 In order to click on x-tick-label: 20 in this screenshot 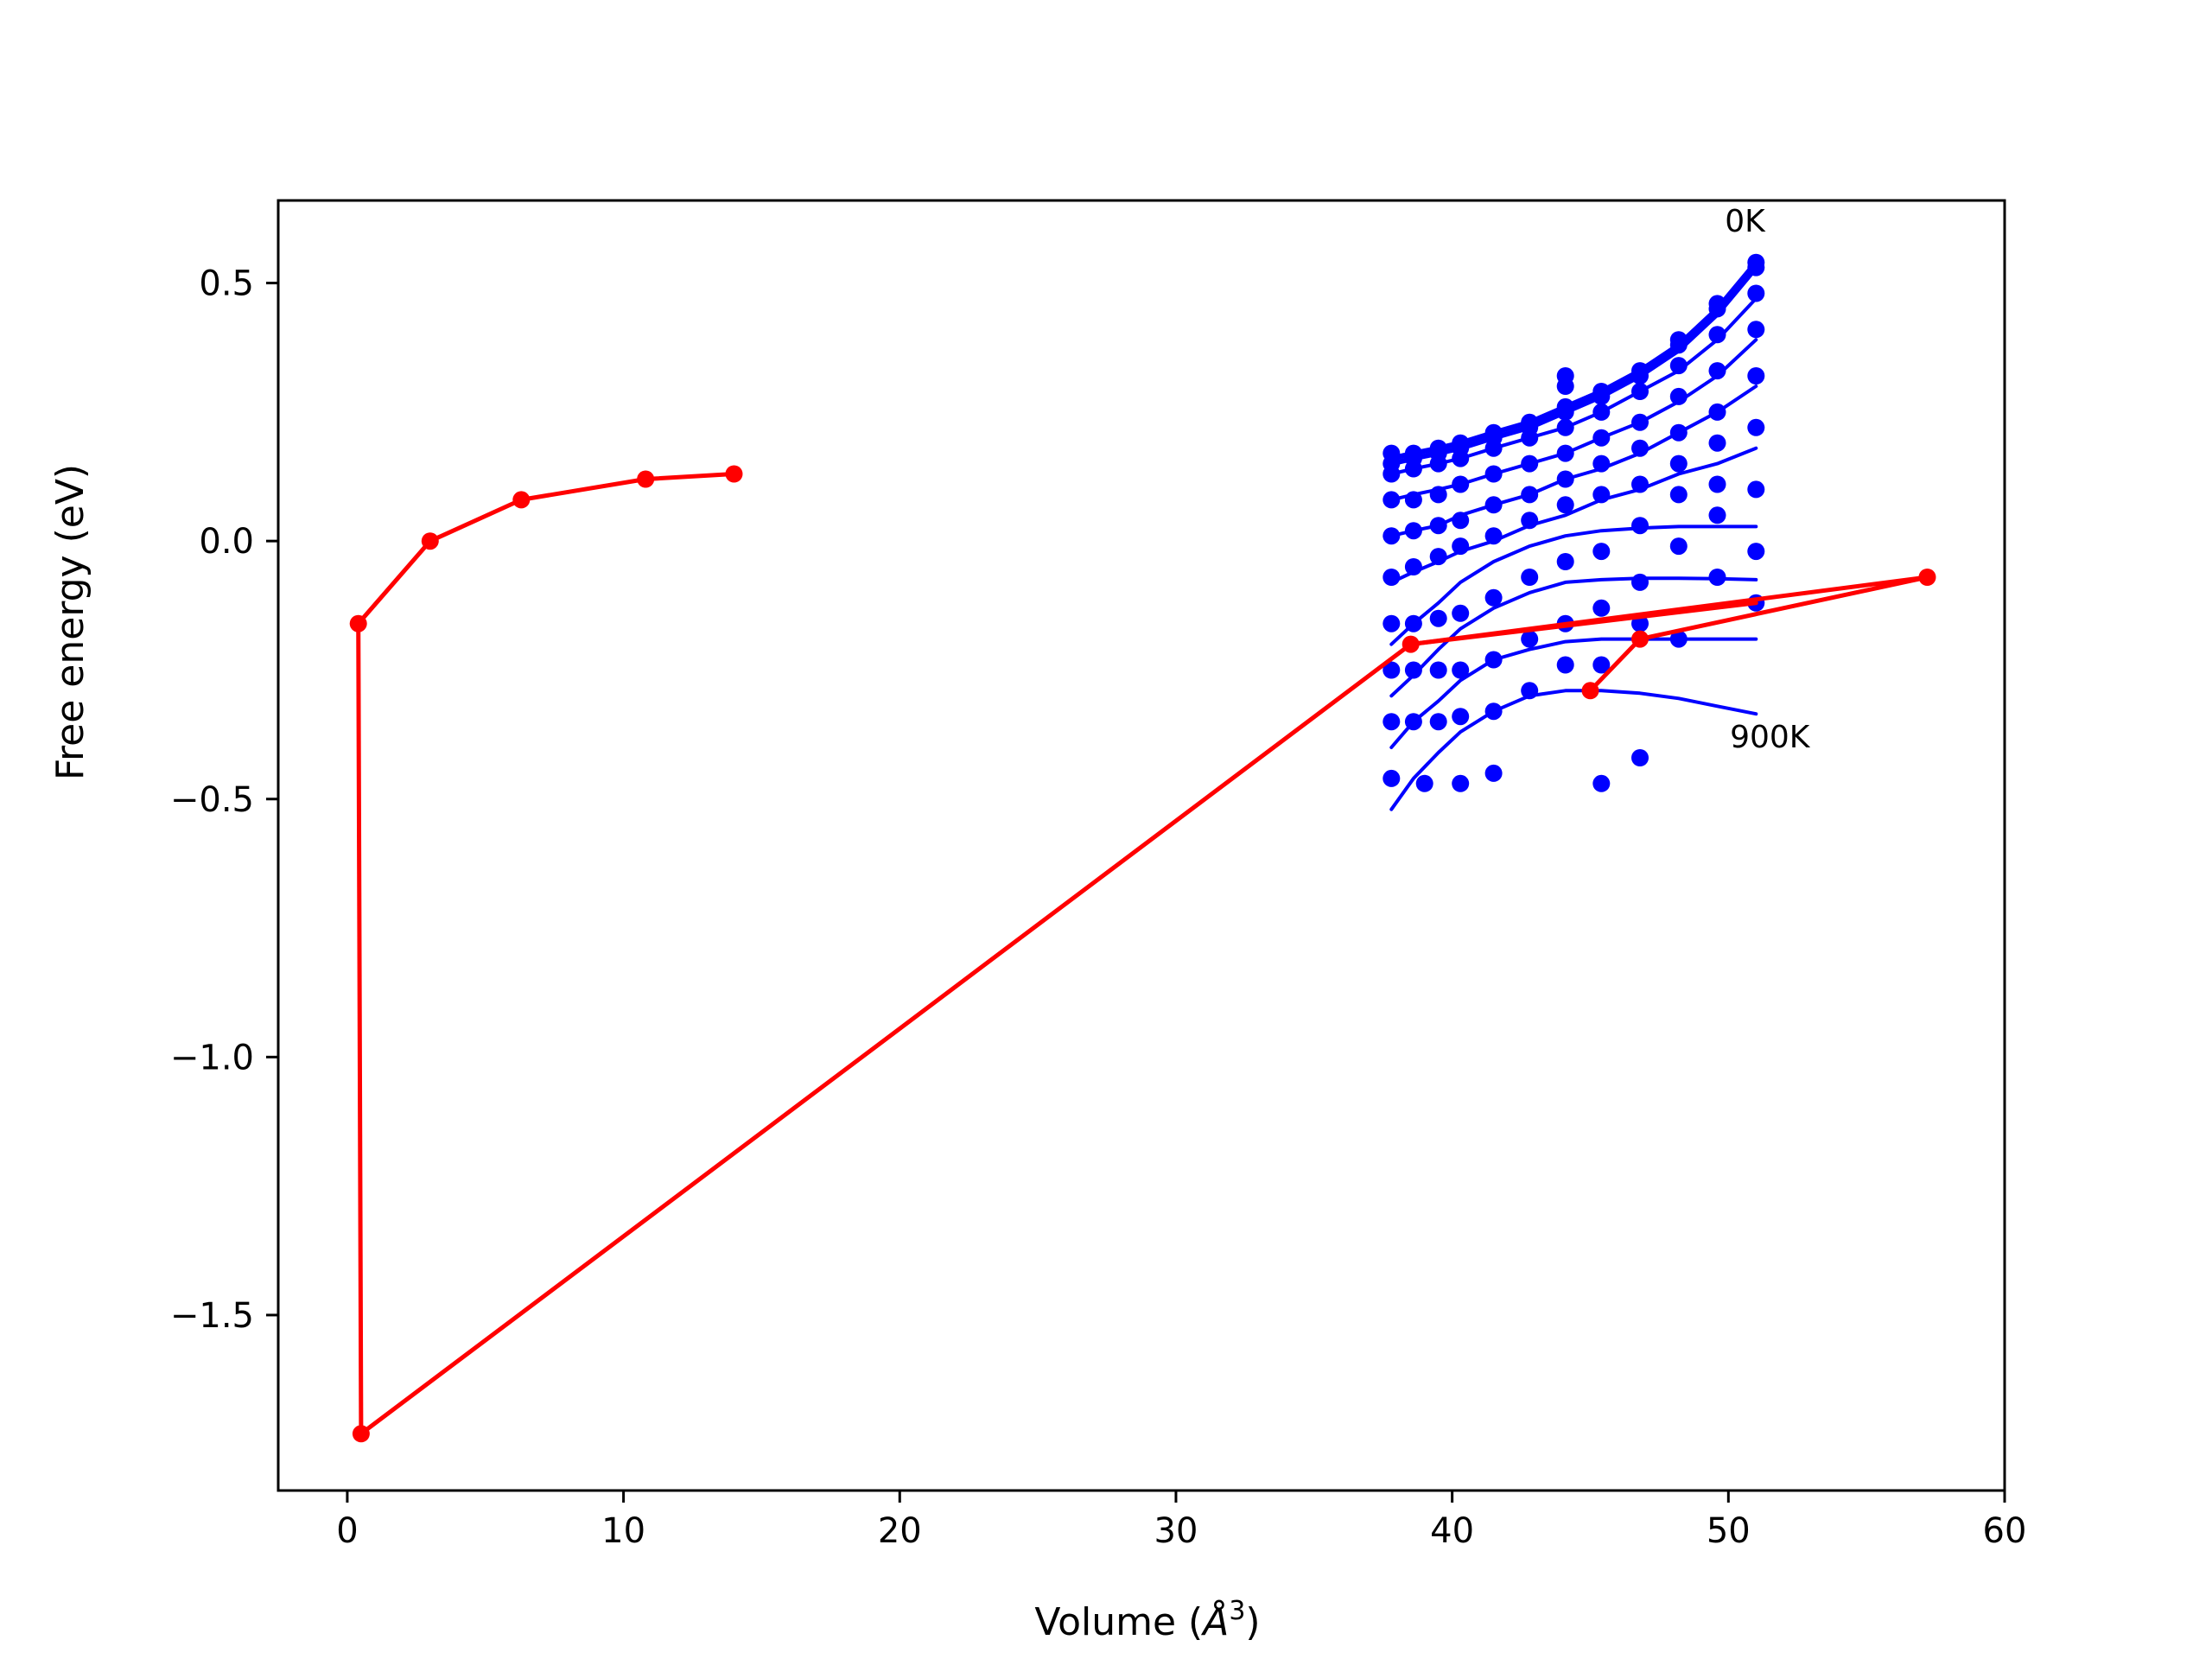, I will do `click(900, 1531)`.